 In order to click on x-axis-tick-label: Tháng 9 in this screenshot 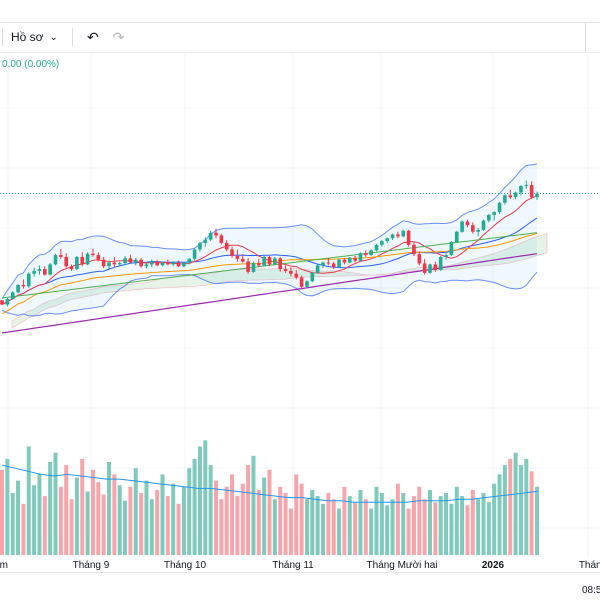, I will do `click(91, 565)`.